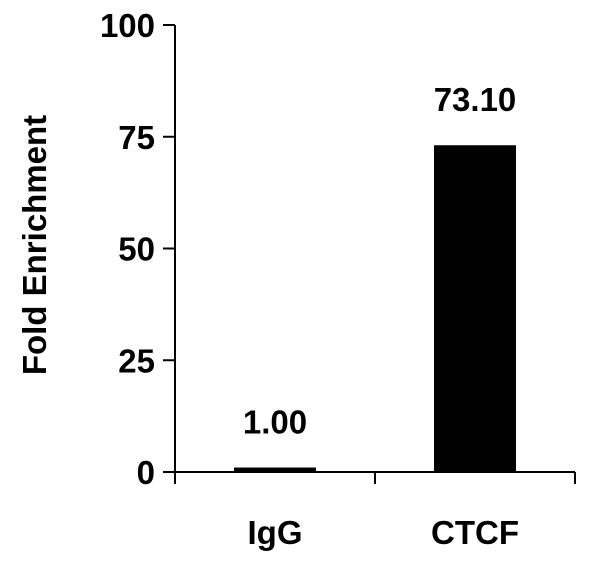 The image size is (600, 570). I want to click on y-axis-title: Fold Enrichment, so click(34, 245).